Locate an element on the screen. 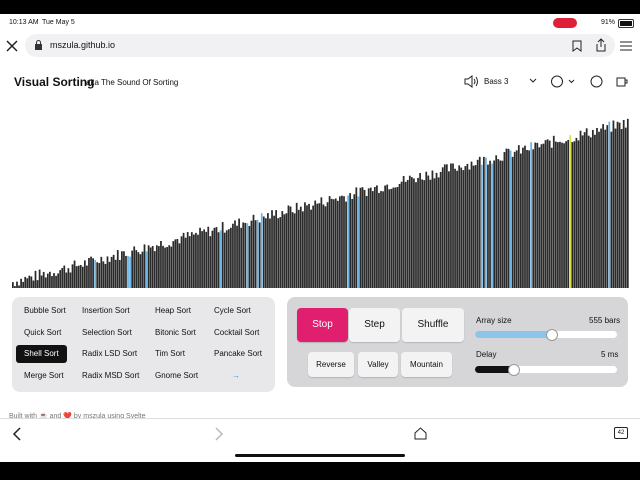 The width and height of the screenshot is (640, 480). algorithm-option: Pancake Sort is located at coordinates (238, 353).